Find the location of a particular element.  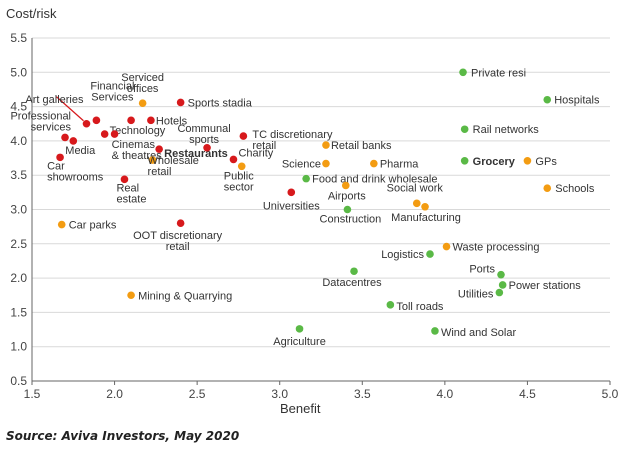

x-tick-label: 4.0 is located at coordinates (445, 394).